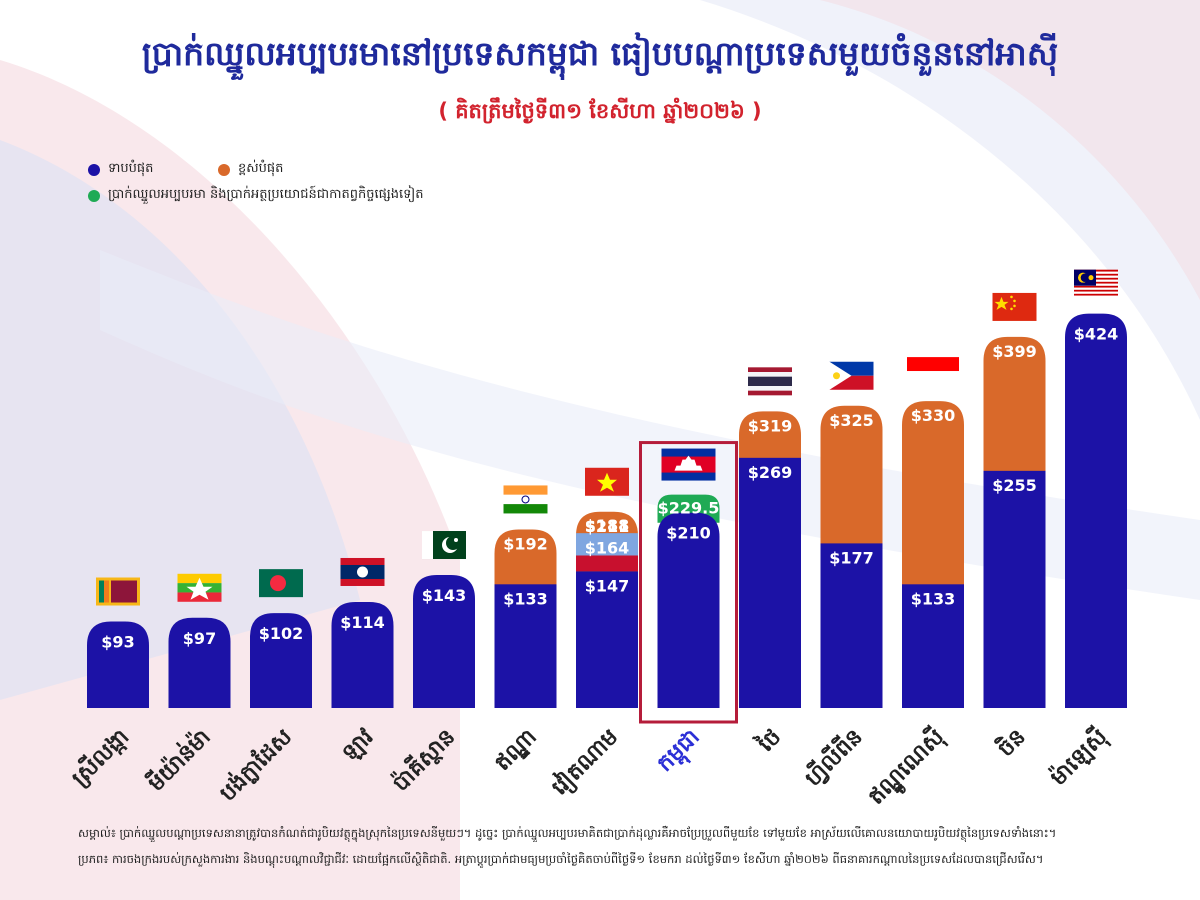 Image resolution: width=1200 pixels, height=900 pixels. What do you see at coordinates (281, 583) in the screenshot?
I see `bangladesh-flag` at bounding box center [281, 583].